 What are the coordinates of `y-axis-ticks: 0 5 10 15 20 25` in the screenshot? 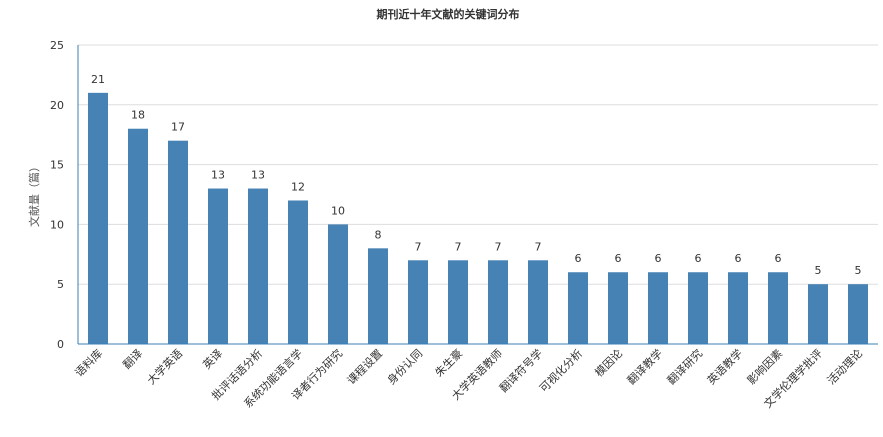 It's located at (57, 195).